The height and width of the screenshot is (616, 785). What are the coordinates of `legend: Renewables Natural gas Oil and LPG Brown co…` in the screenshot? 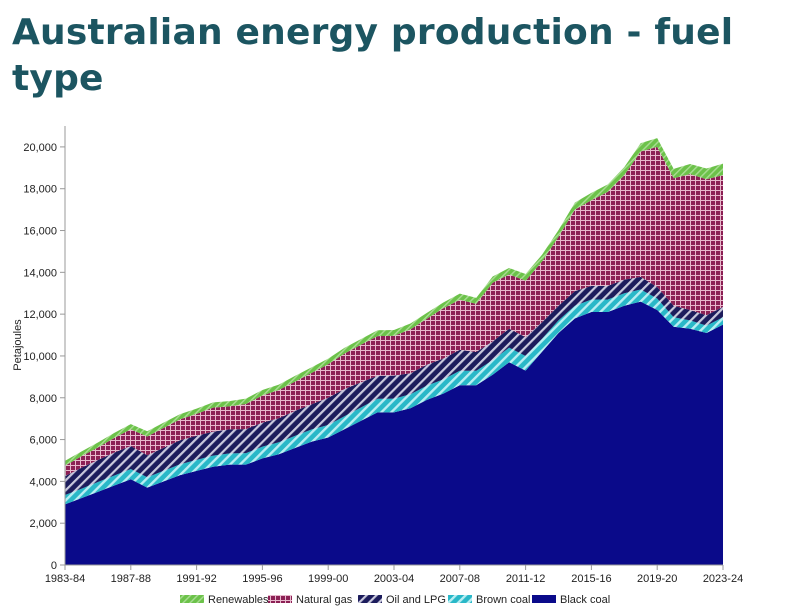 It's located at (395, 600).